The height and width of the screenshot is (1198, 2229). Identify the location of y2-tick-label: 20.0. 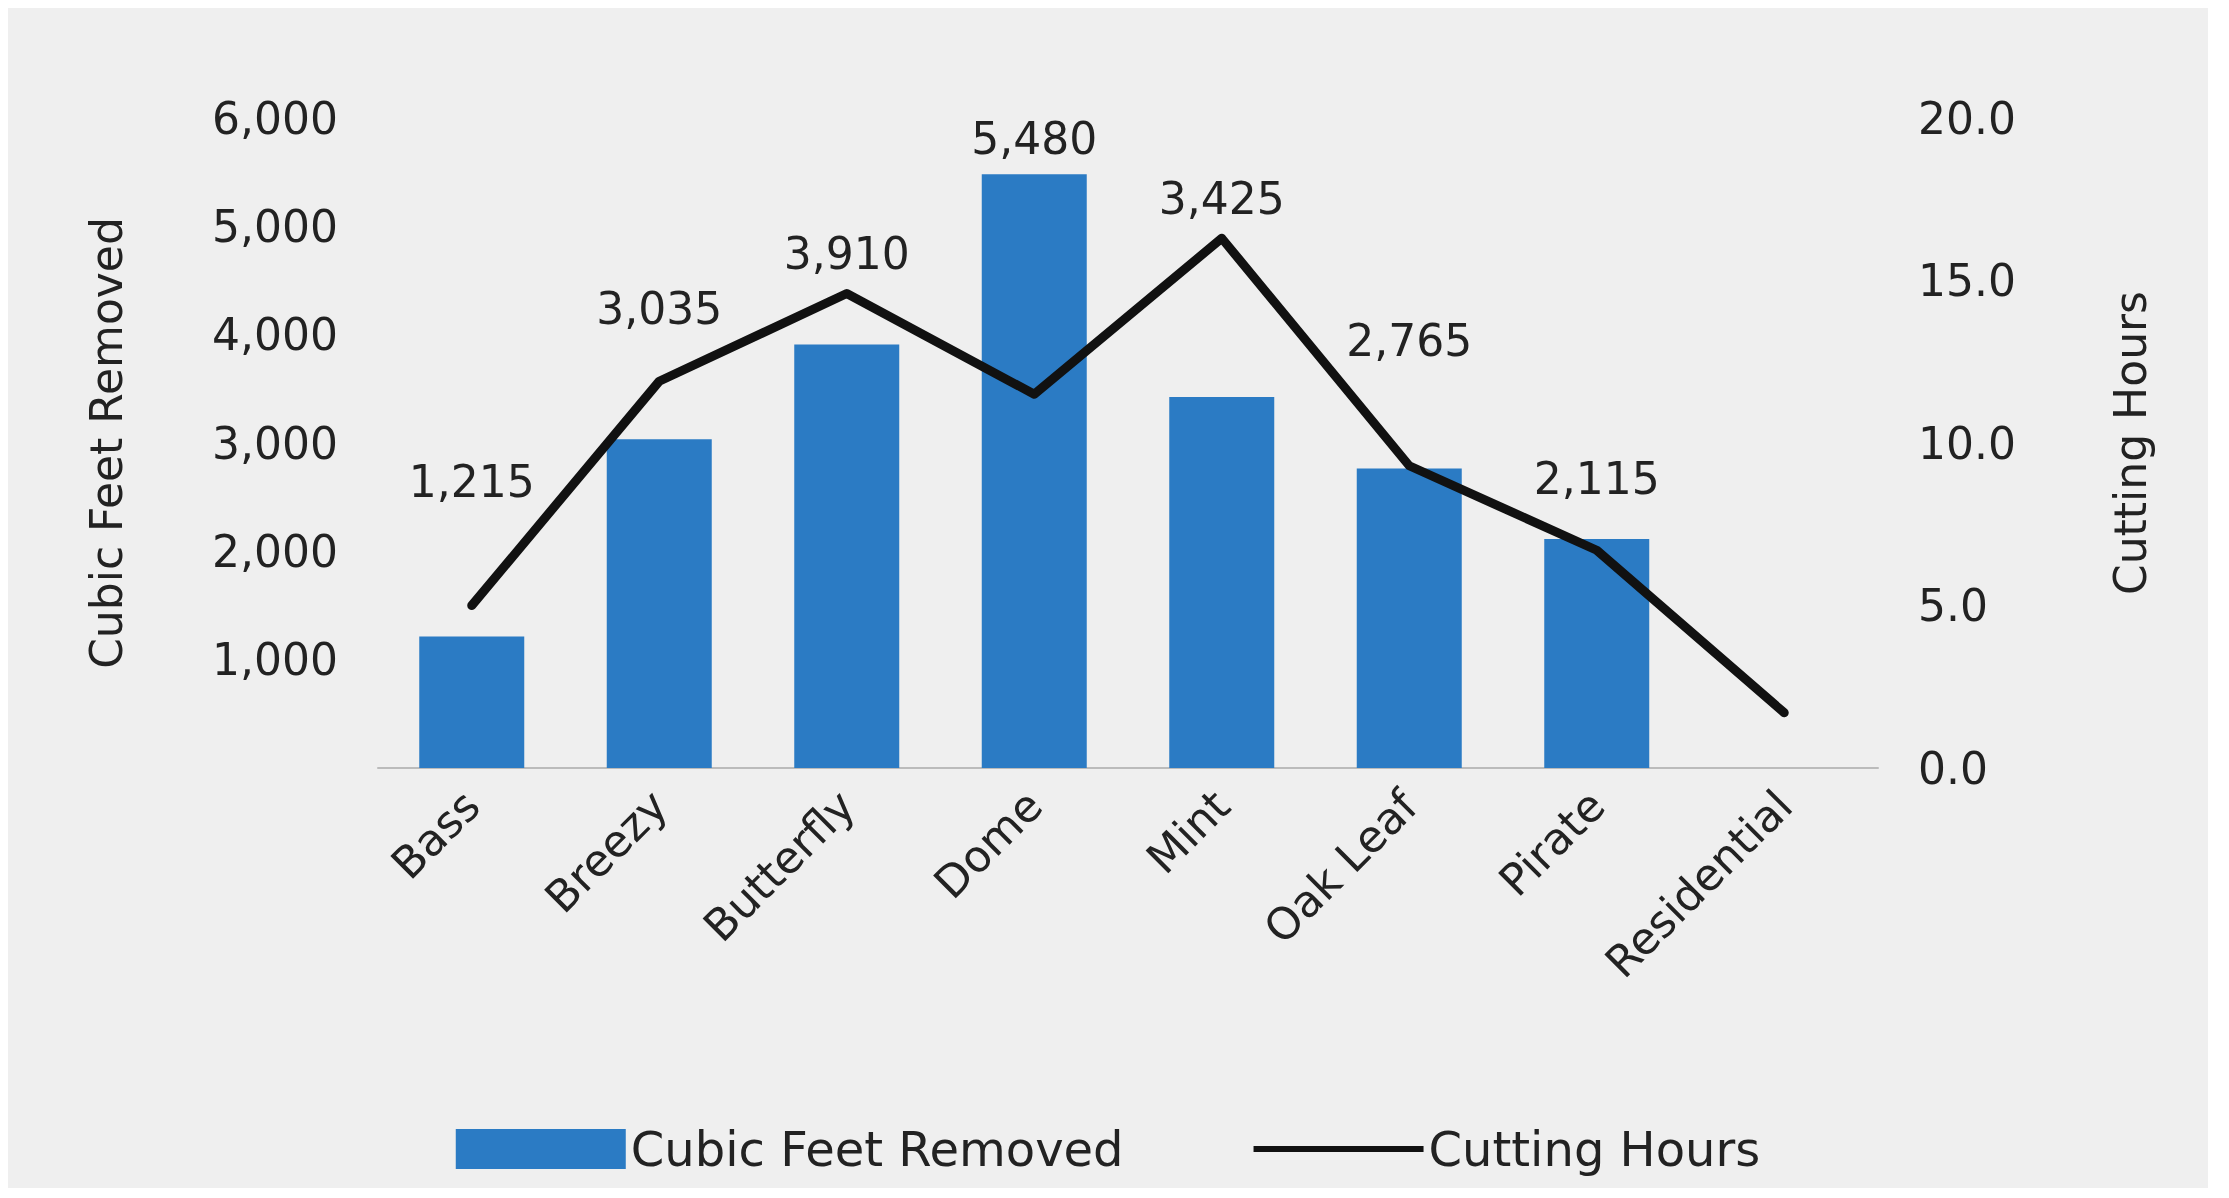
(1967, 118).